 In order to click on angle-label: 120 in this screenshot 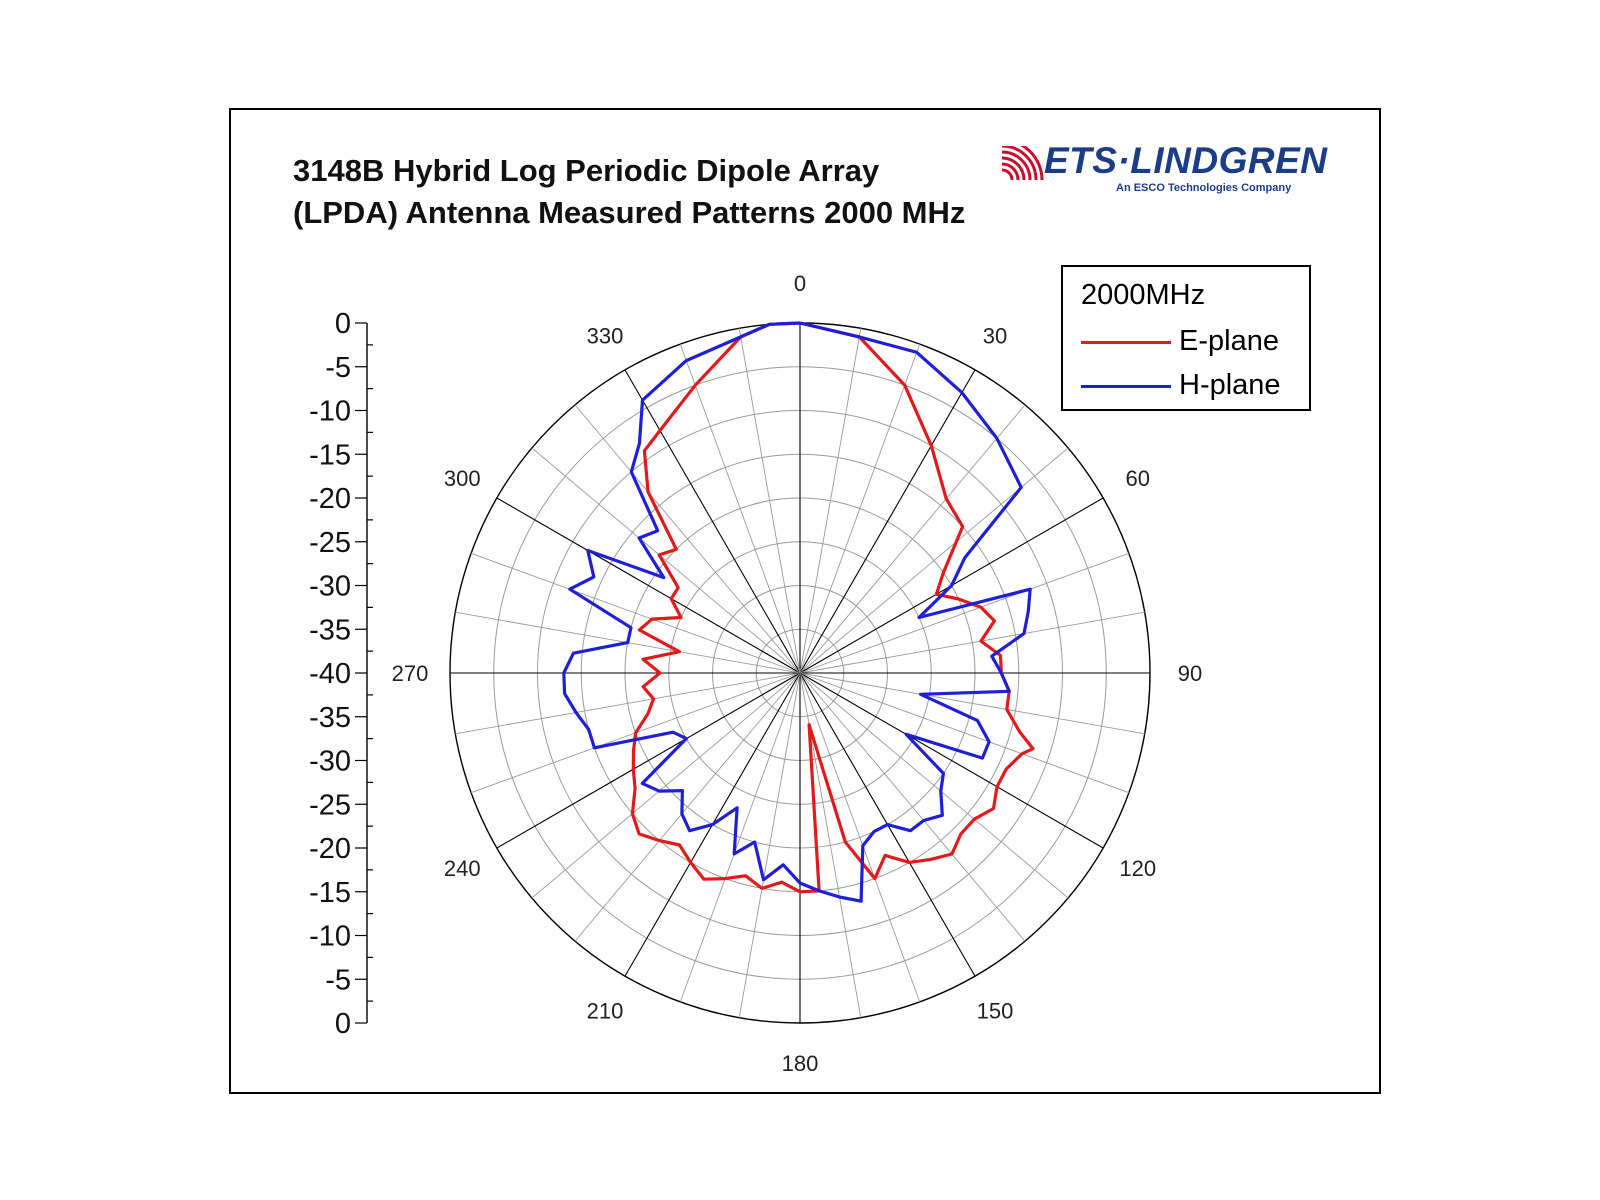, I will do `click(1137, 868)`.